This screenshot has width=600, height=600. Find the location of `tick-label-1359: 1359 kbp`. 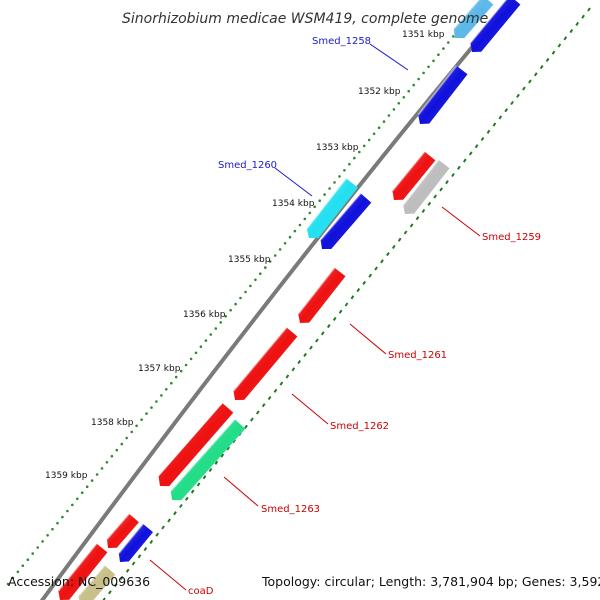

tick-label-1359: 1359 kbp is located at coordinates (66, 476).